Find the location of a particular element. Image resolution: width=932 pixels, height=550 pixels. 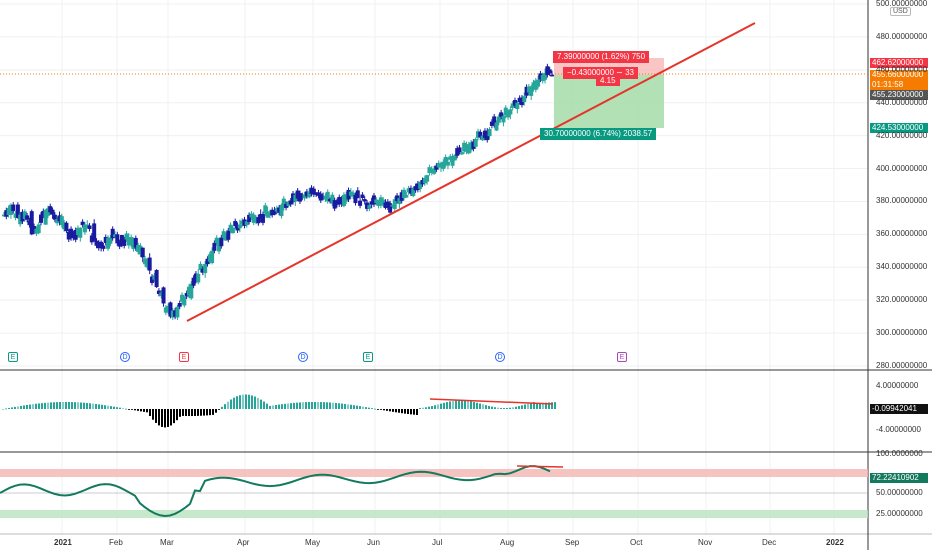

stop-price-tag: 424.53000000 is located at coordinates (899, 128).